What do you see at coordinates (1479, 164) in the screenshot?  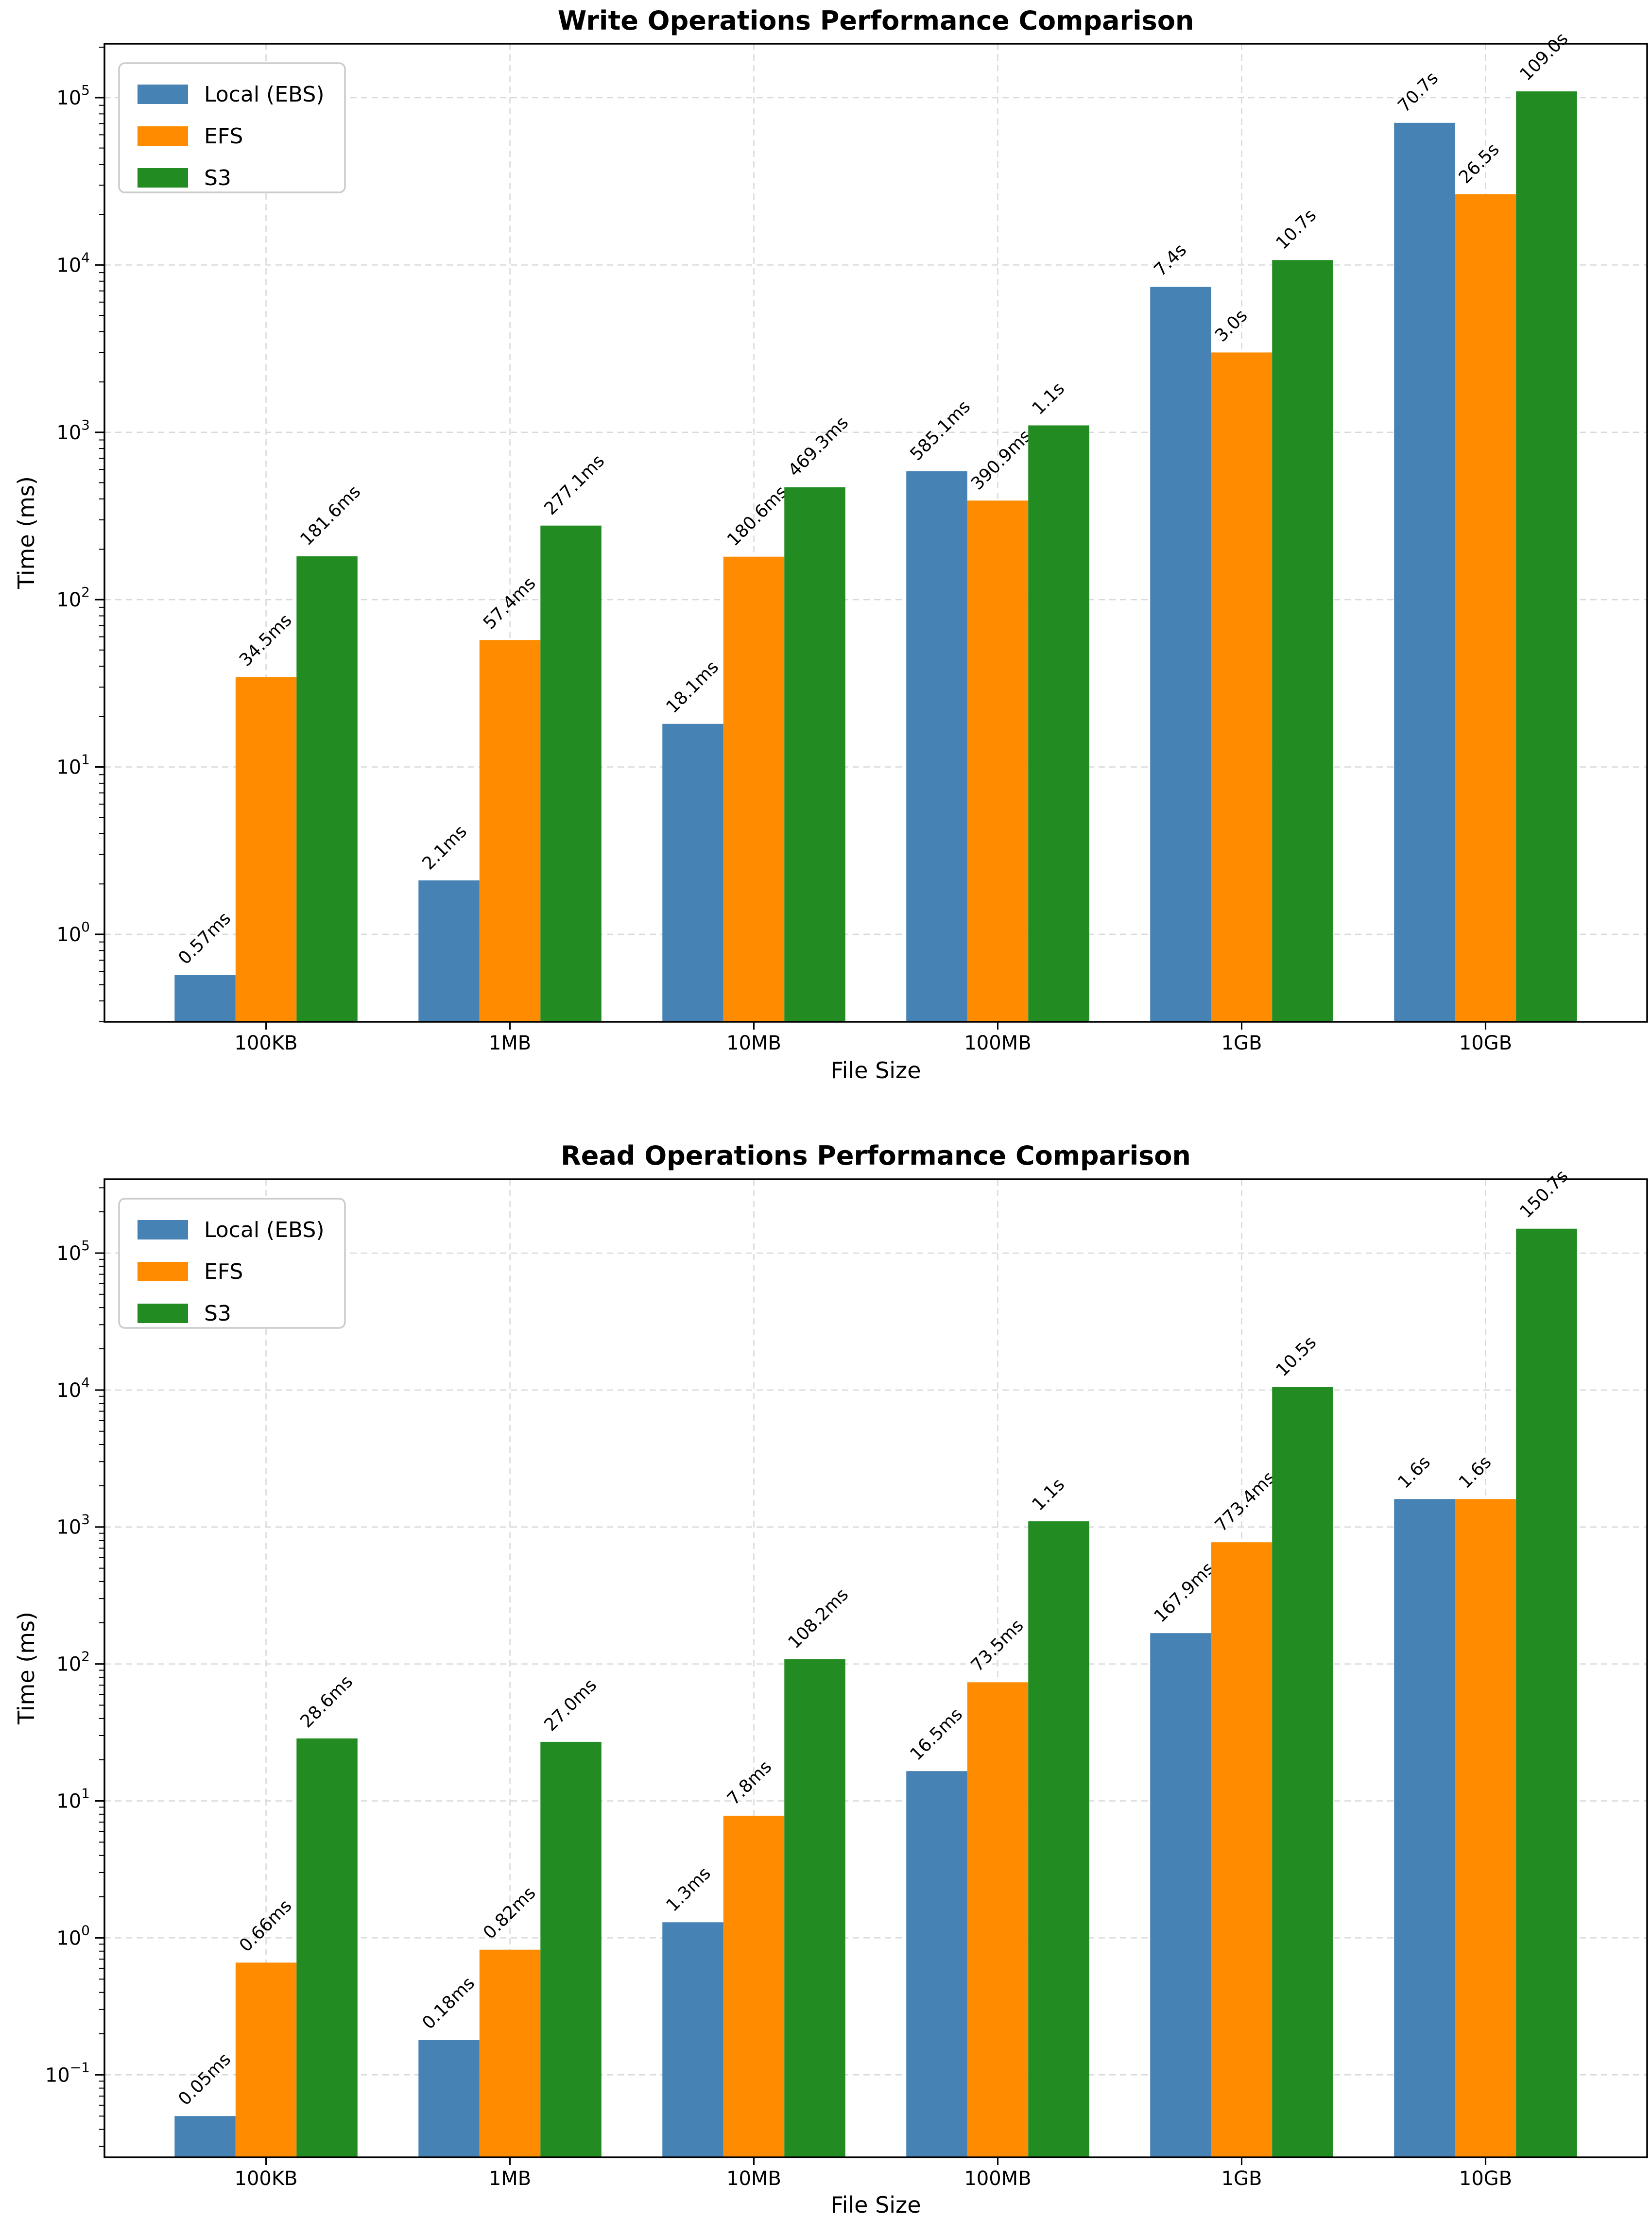 I see `bar-value-label: 26.5s` at bounding box center [1479, 164].